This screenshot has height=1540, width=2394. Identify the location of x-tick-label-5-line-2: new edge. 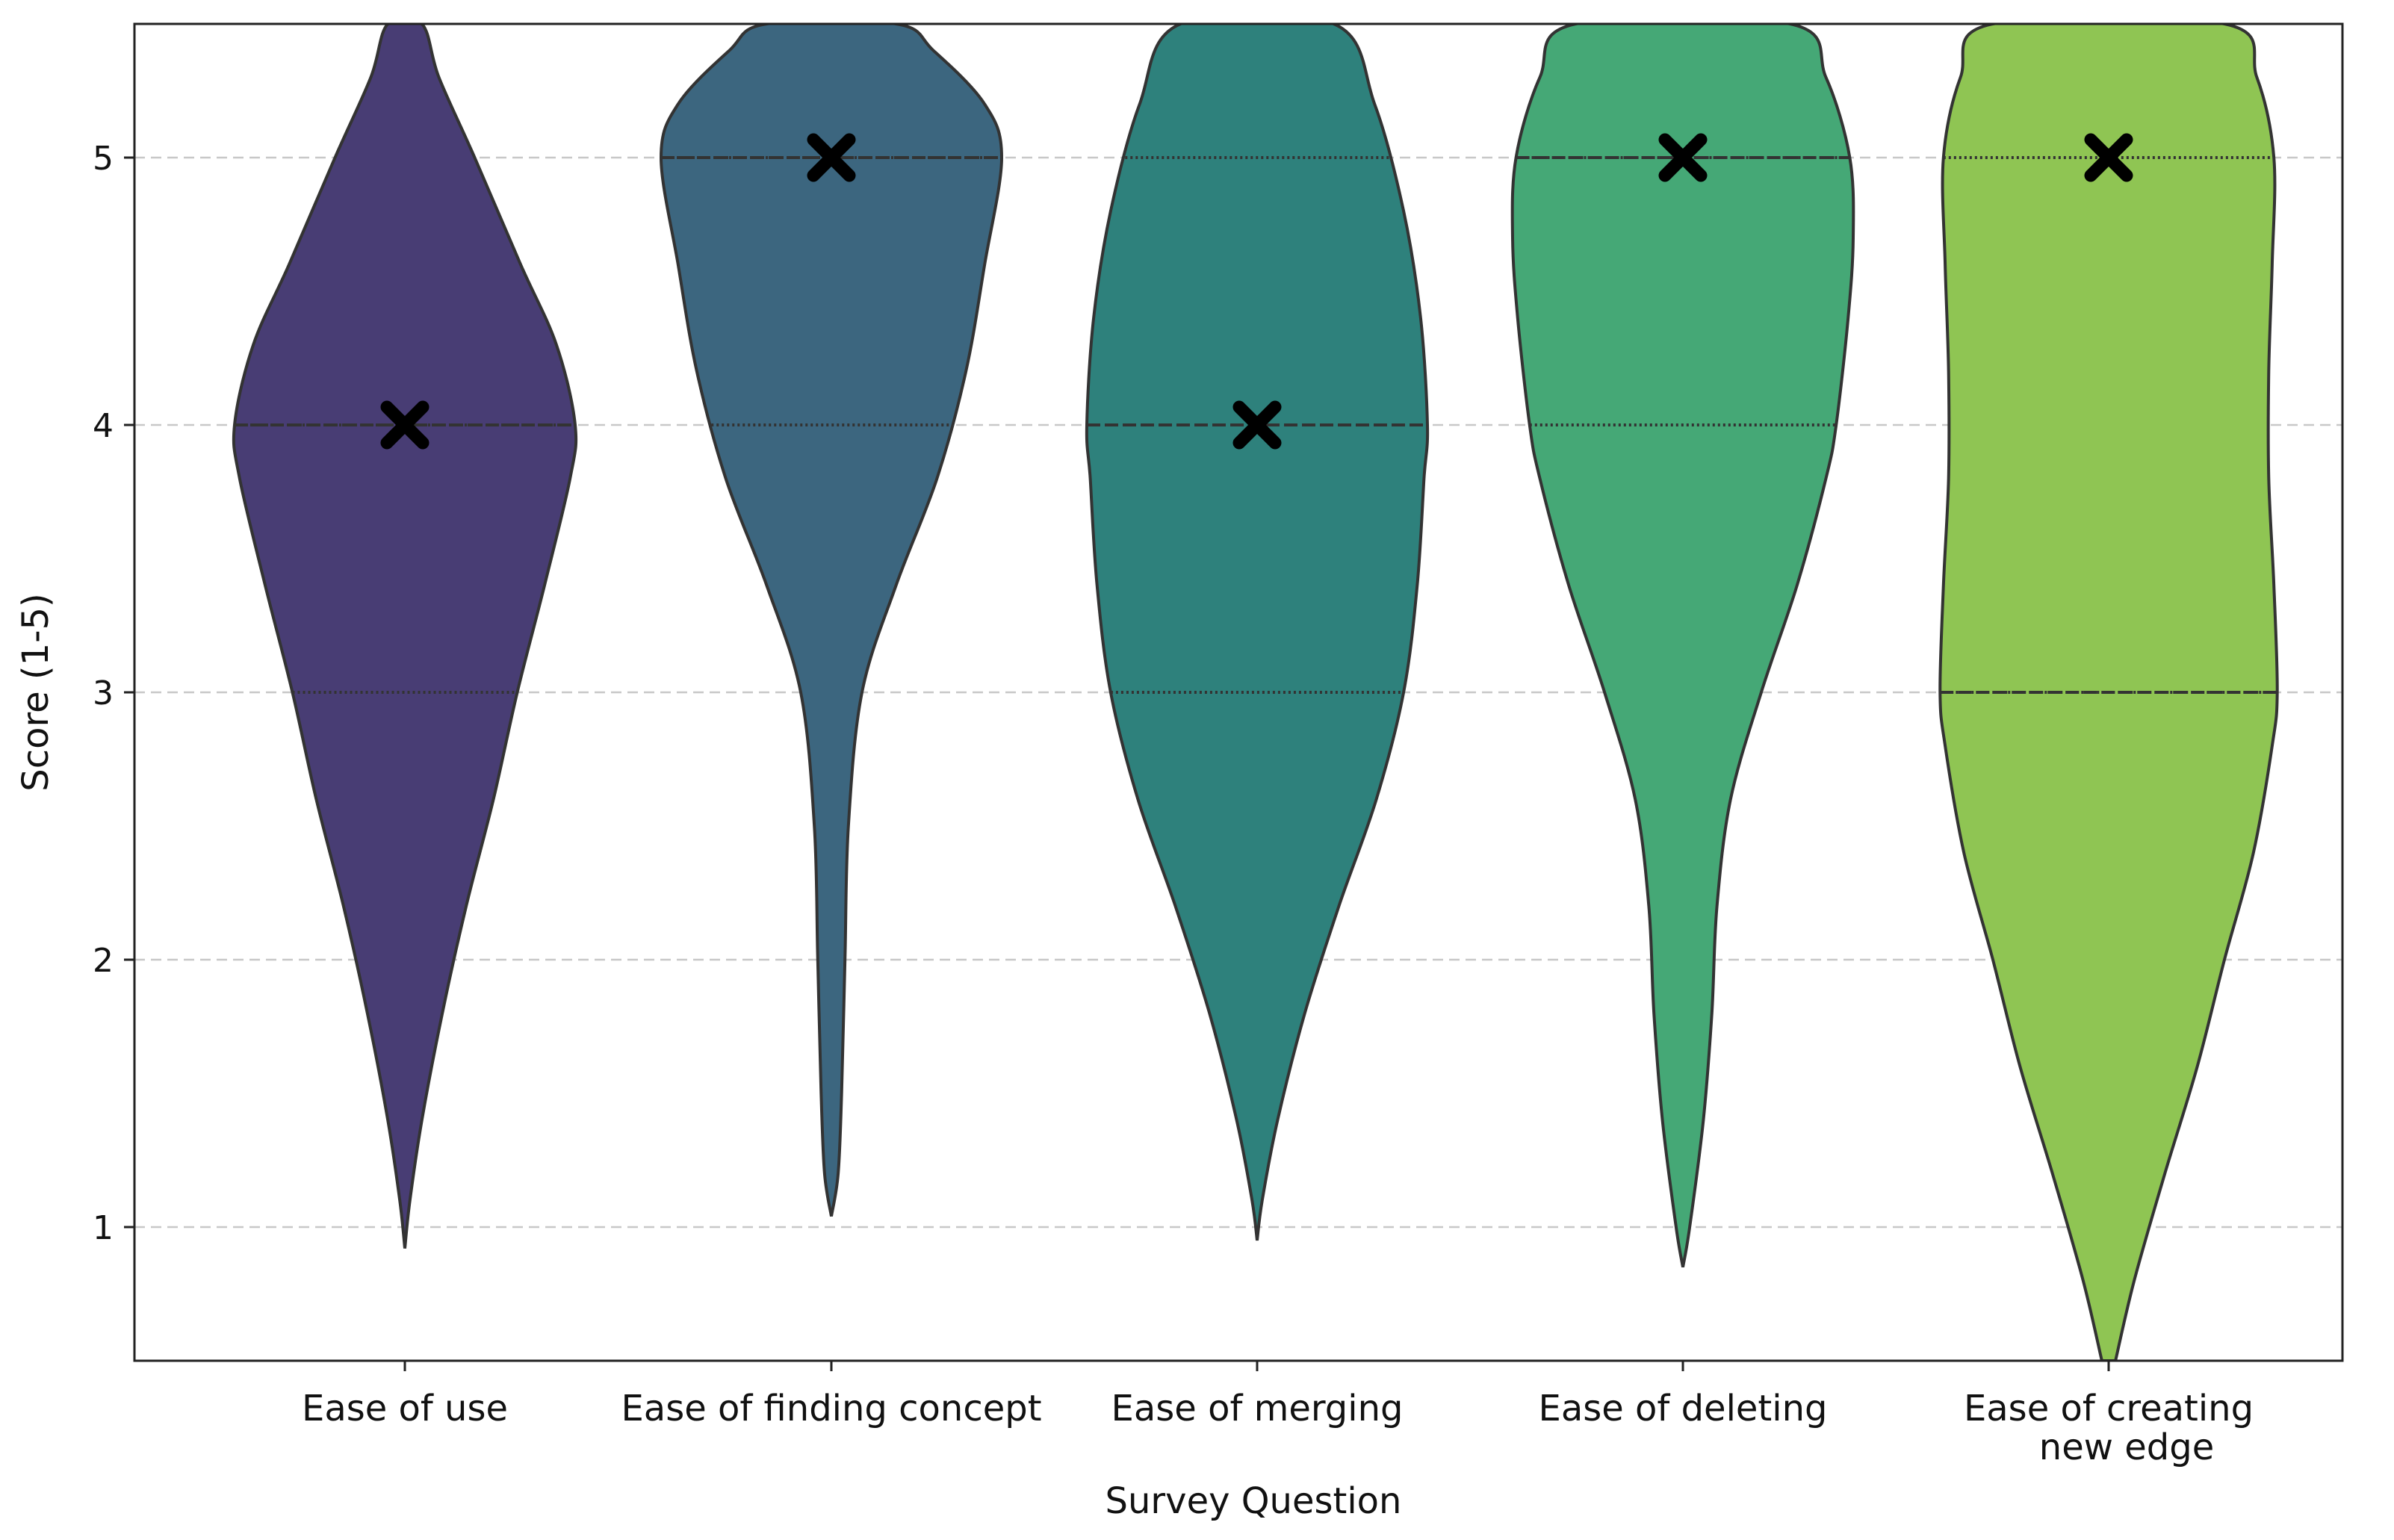
(2126, 1447).